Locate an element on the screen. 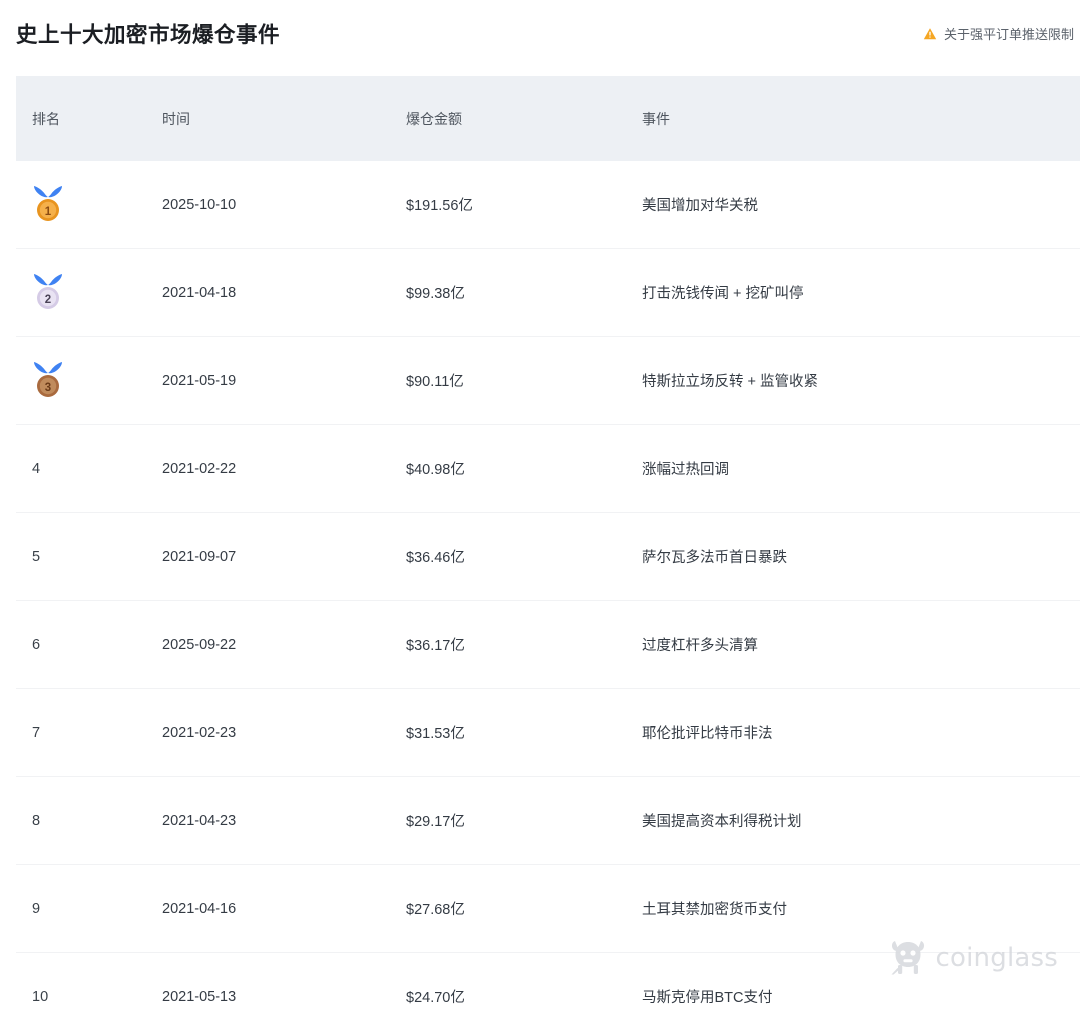  cell-rank: 3 is located at coordinates (89, 381).